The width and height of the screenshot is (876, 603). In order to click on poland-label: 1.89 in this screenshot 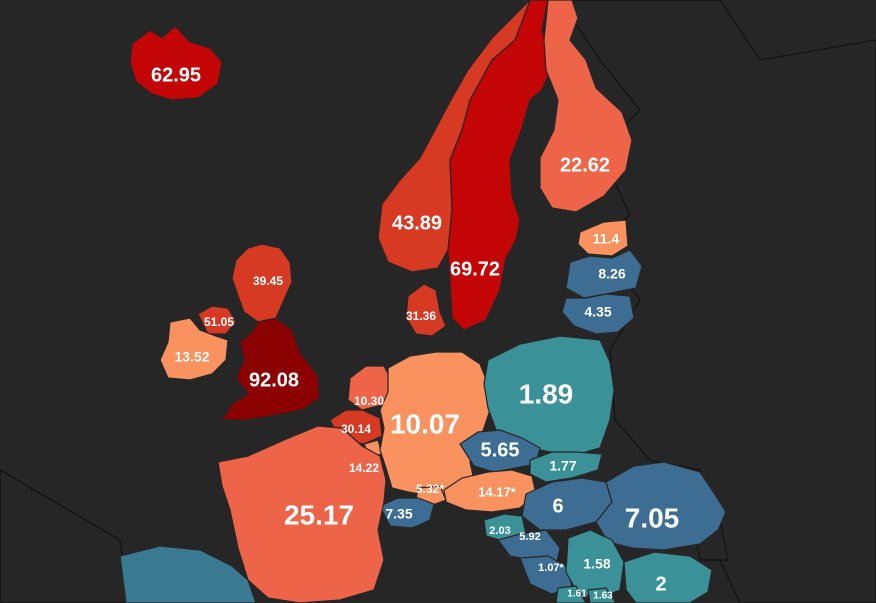, I will do `click(546, 393)`.